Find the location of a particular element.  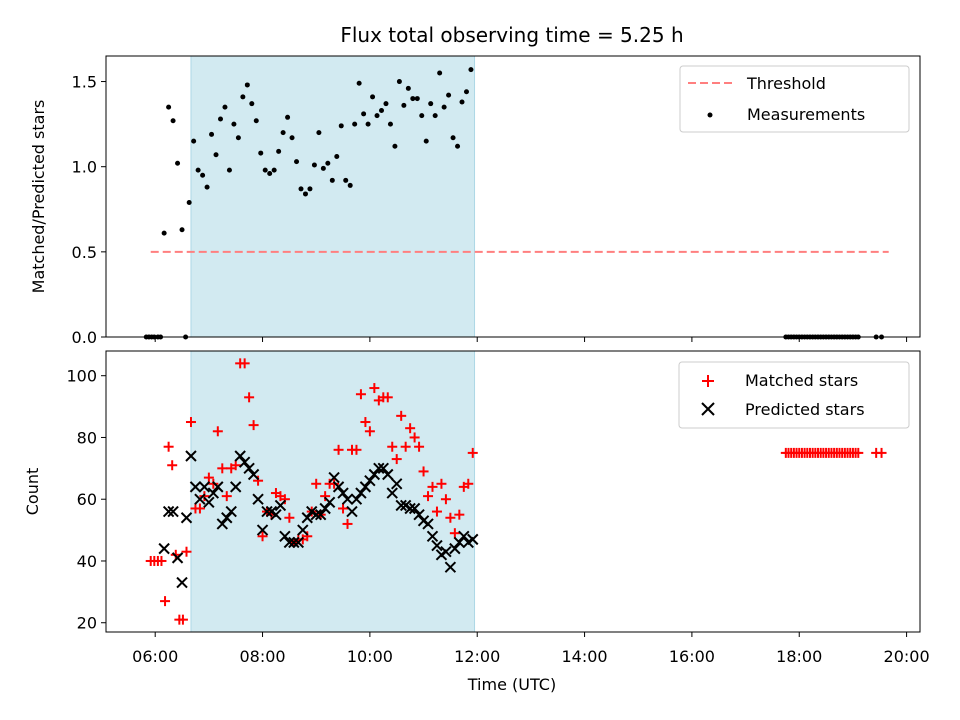

x-tick-label: 10:00 is located at coordinates (370, 656).